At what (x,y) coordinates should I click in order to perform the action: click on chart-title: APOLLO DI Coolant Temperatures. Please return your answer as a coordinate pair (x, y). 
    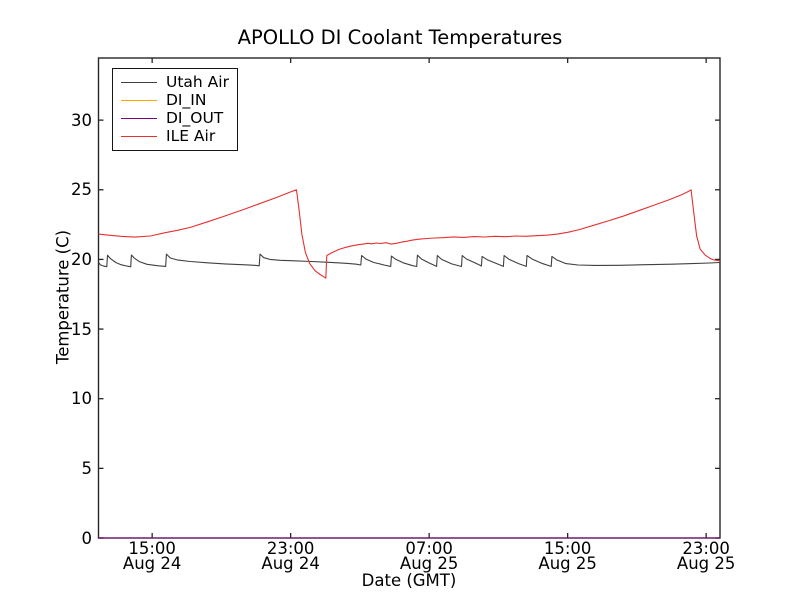
    Looking at the image, I should click on (400, 37).